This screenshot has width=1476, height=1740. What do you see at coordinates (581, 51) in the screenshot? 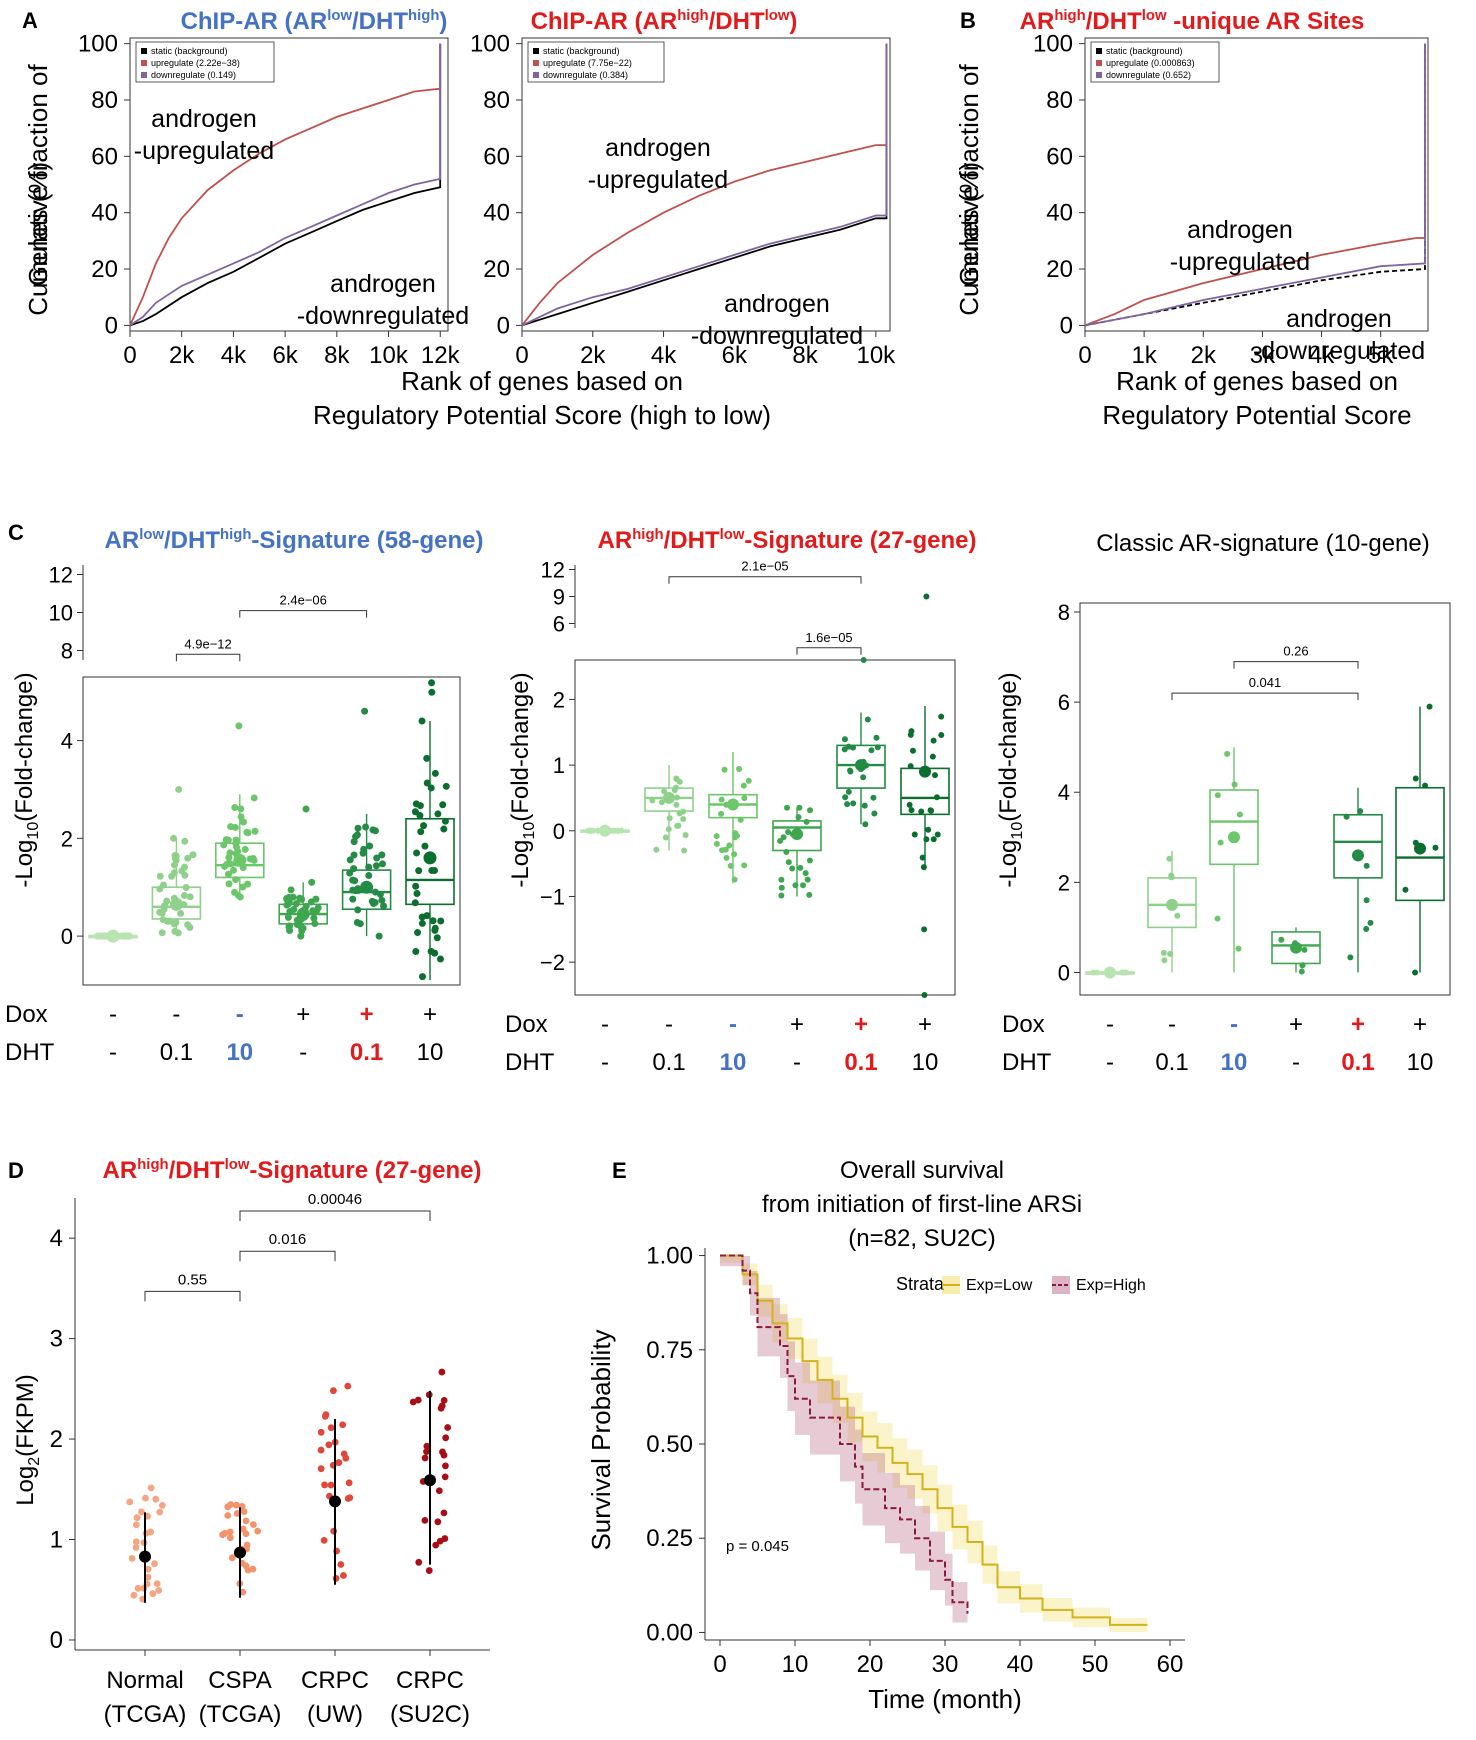
I see `legend-entry: static (background)` at bounding box center [581, 51].